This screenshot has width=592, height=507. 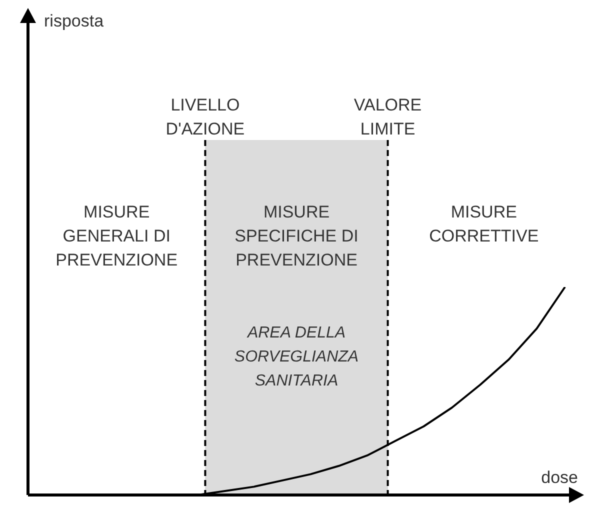 I want to click on x-axis-title: dose, so click(x=559, y=478).